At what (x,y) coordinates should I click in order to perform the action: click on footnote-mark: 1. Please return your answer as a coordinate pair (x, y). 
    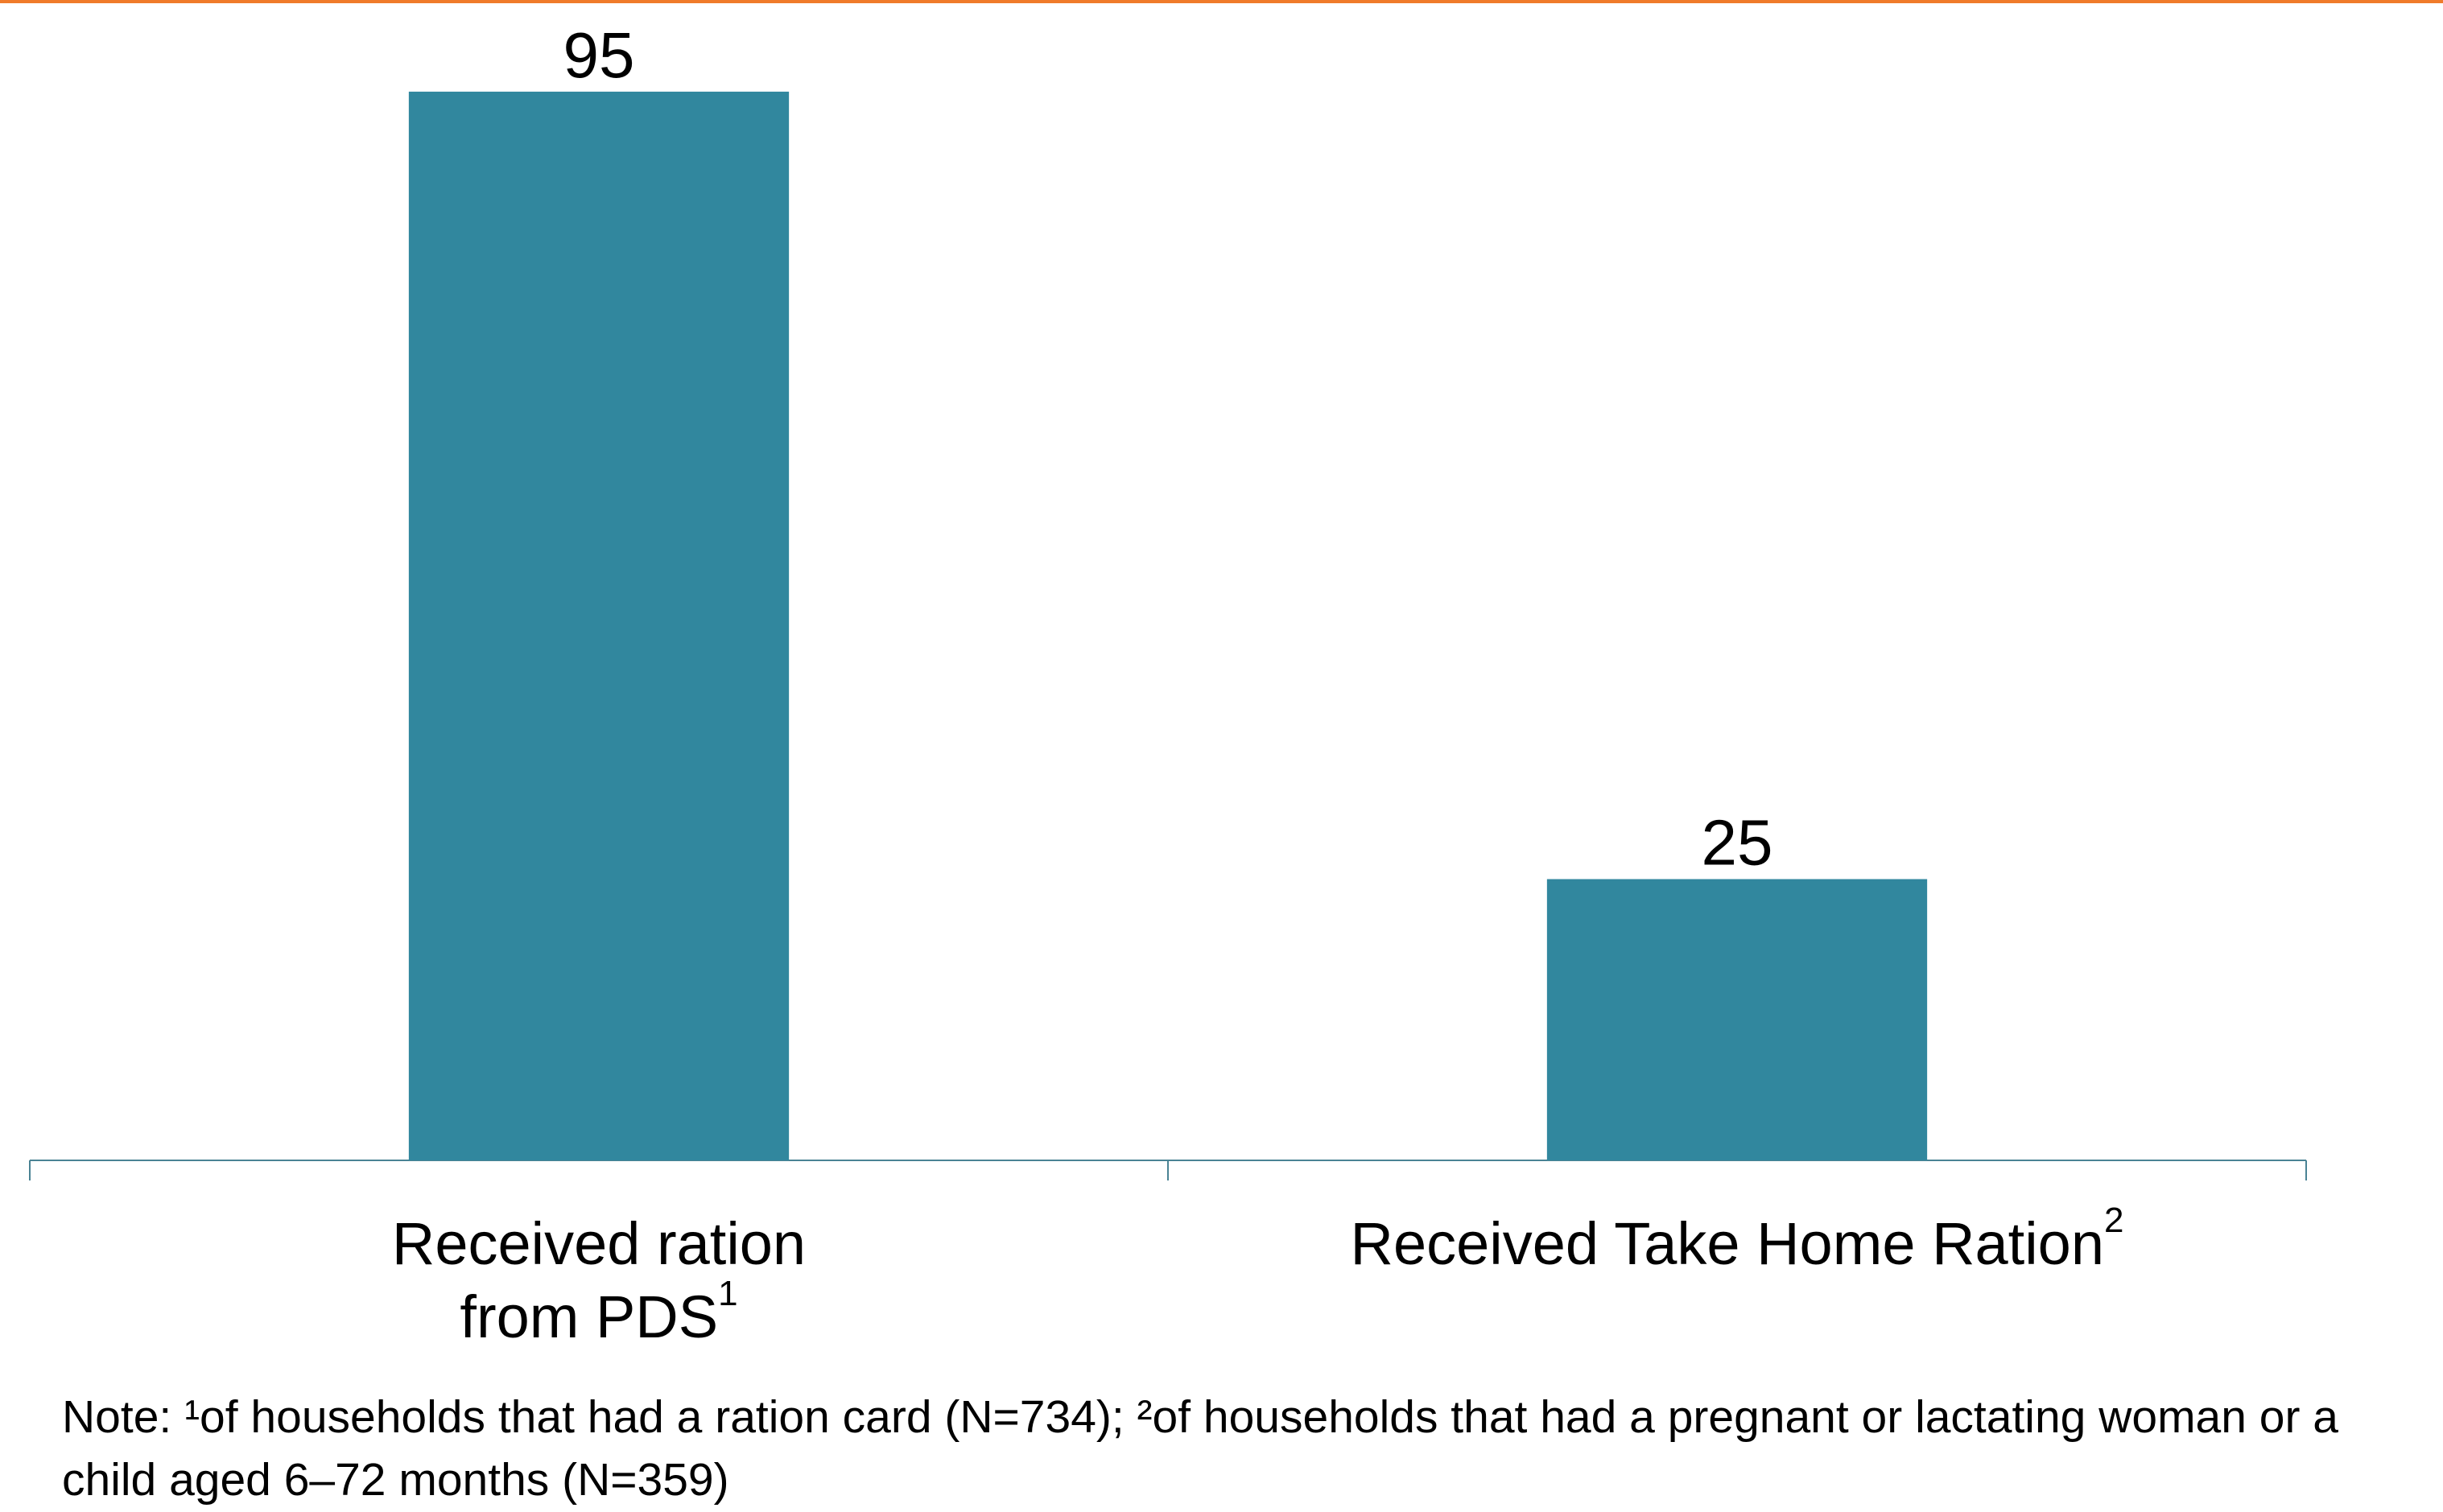
    Looking at the image, I should click on (728, 1293).